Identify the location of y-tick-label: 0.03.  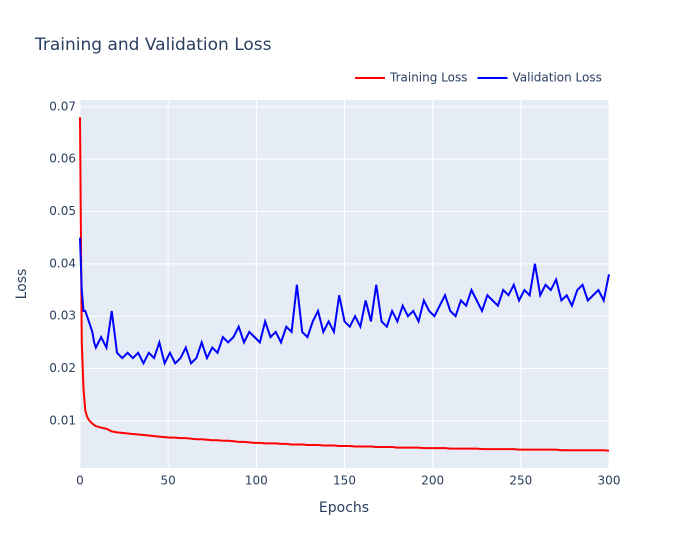
(62, 316).